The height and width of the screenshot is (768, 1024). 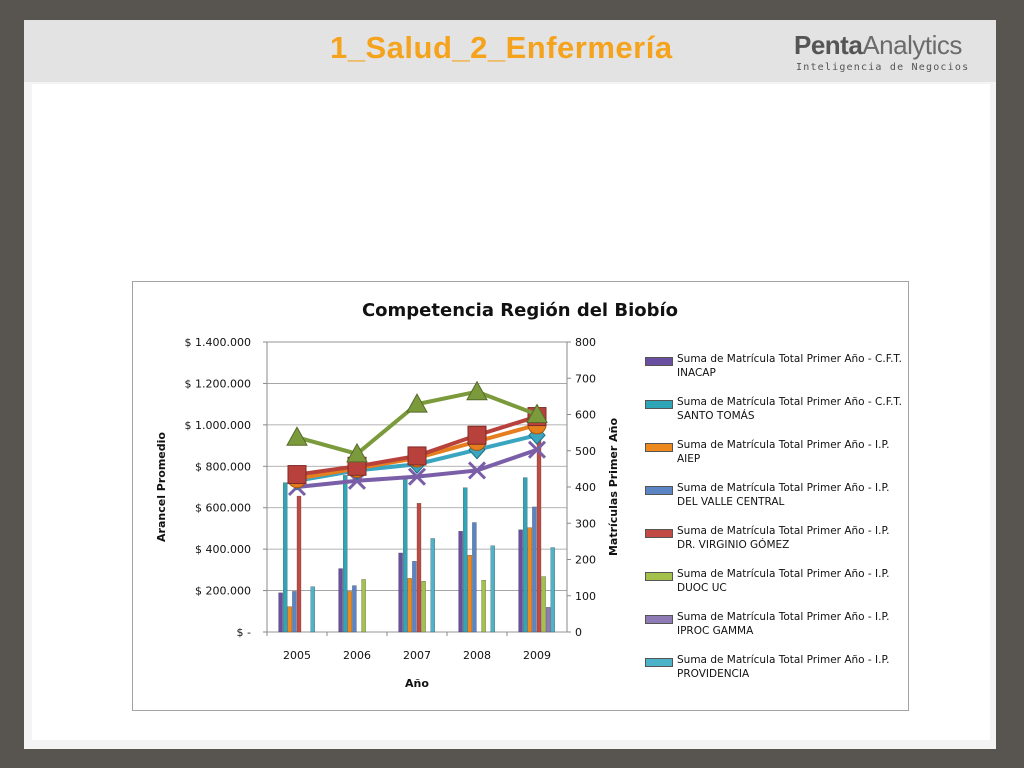 I want to click on y-tick-label: $ 200.000, so click(x=223, y=591).